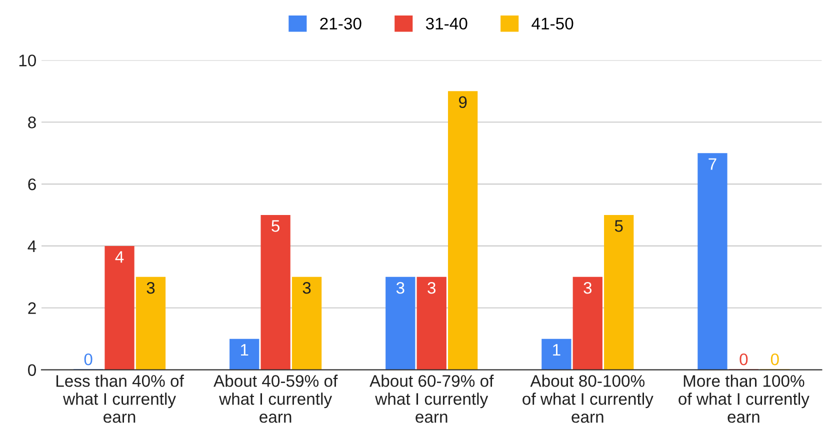  I want to click on data-label: 4, so click(119, 257).